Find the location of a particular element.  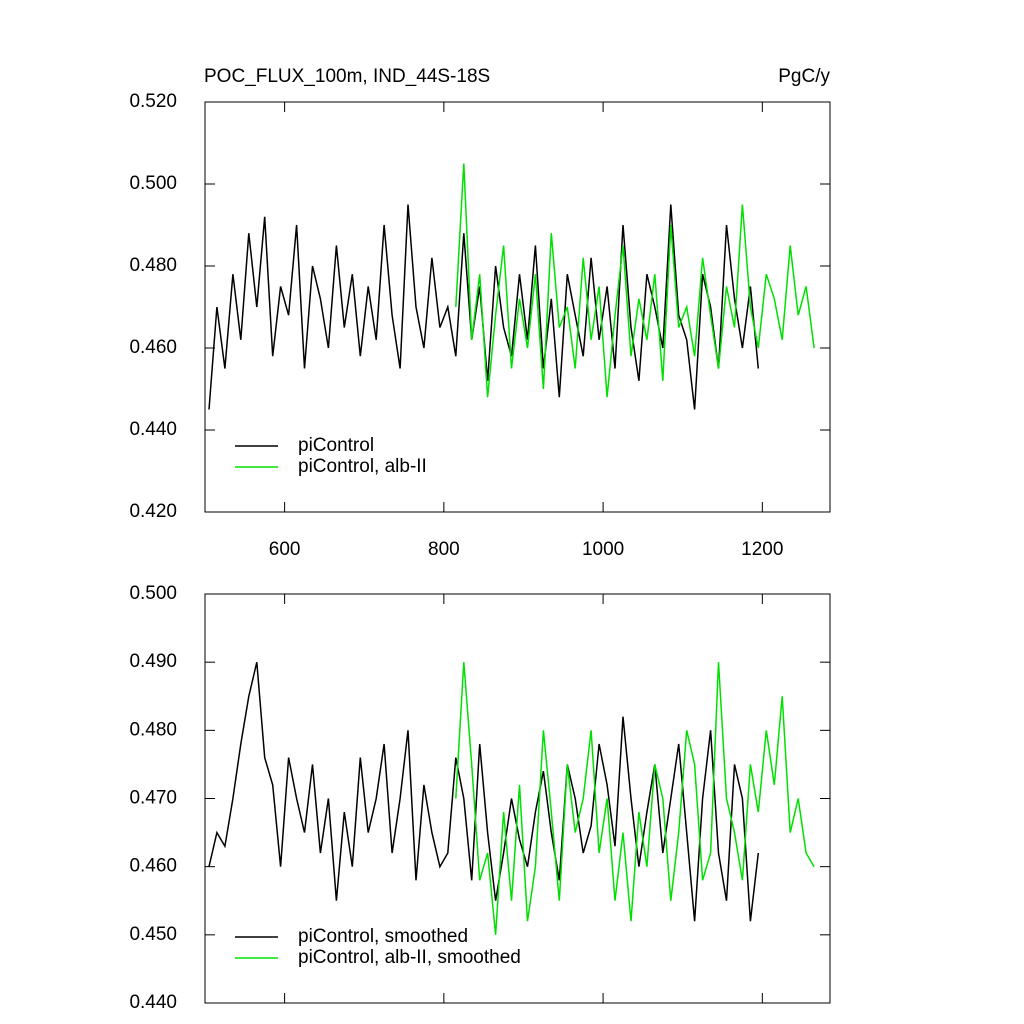

x-tick-label: 600 is located at coordinates (285, 549).